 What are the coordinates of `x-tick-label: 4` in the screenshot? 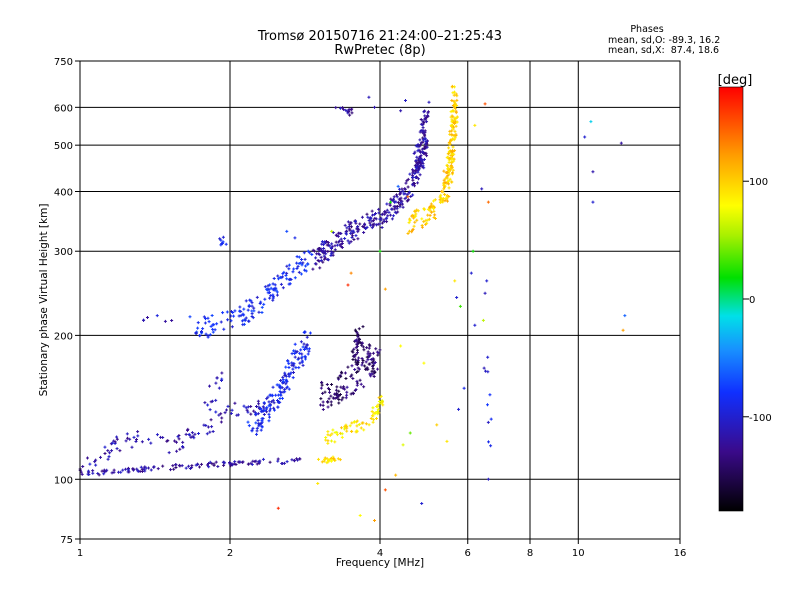 It's located at (380, 553).